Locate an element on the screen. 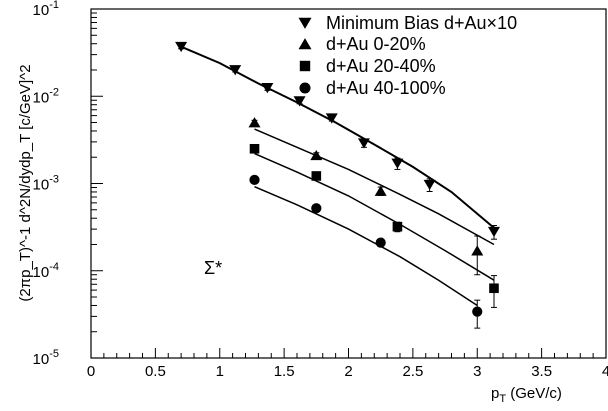 The height and width of the screenshot is (411, 608). y-tick-label: 10⁻² is located at coordinates (46, 96).